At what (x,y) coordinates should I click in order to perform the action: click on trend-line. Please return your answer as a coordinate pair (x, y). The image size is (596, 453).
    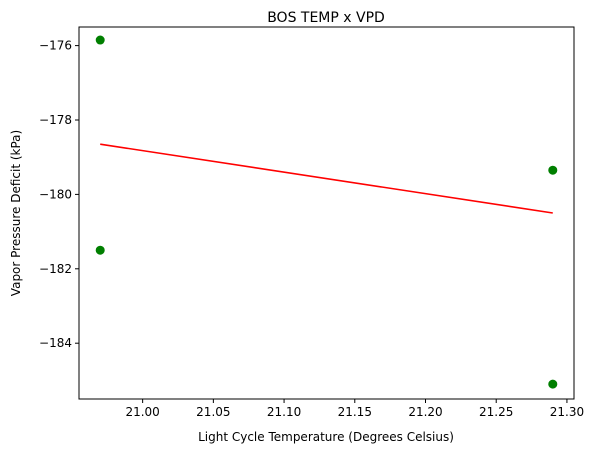
    Looking at the image, I should click on (326, 178).